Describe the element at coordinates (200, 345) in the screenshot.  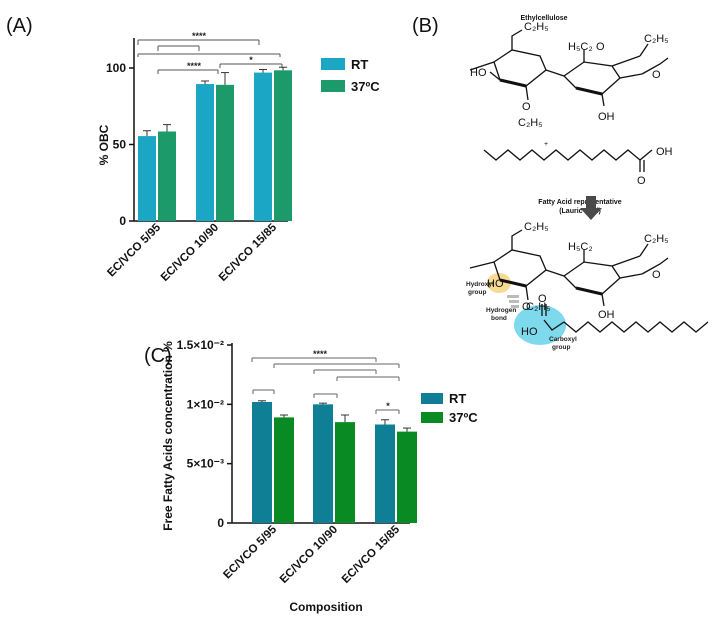
I see `chart-c-ytick-label: 1.5×10⁻²` at that location.